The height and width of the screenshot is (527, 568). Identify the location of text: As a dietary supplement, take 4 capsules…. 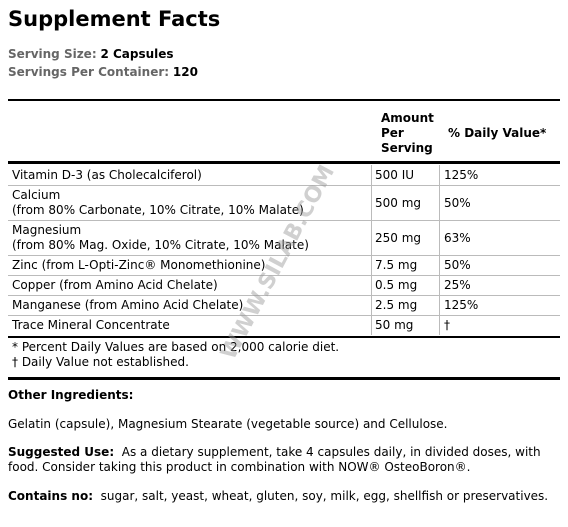
(274, 459).